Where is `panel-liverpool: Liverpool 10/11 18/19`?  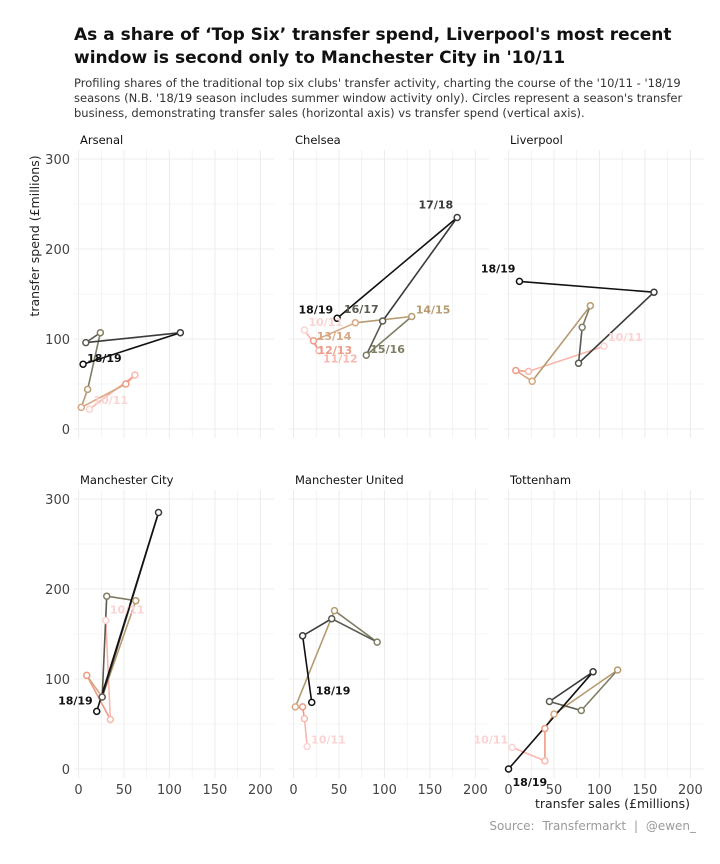
panel-liverpool: Liverpool 10/11 18/19 is located at coordinates (592, 285).